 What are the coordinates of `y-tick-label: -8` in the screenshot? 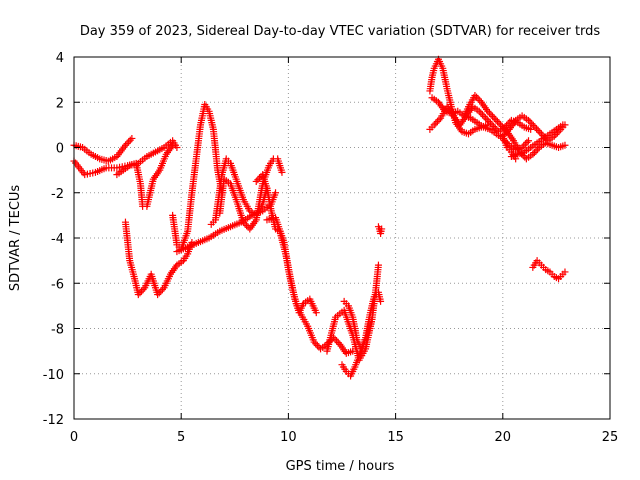 It's located at (57, 330).